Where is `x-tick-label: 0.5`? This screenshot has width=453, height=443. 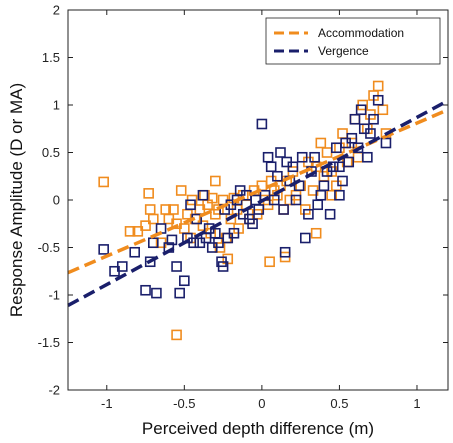 x-tick-label: 0.5 is located at coordinates (339, 403).